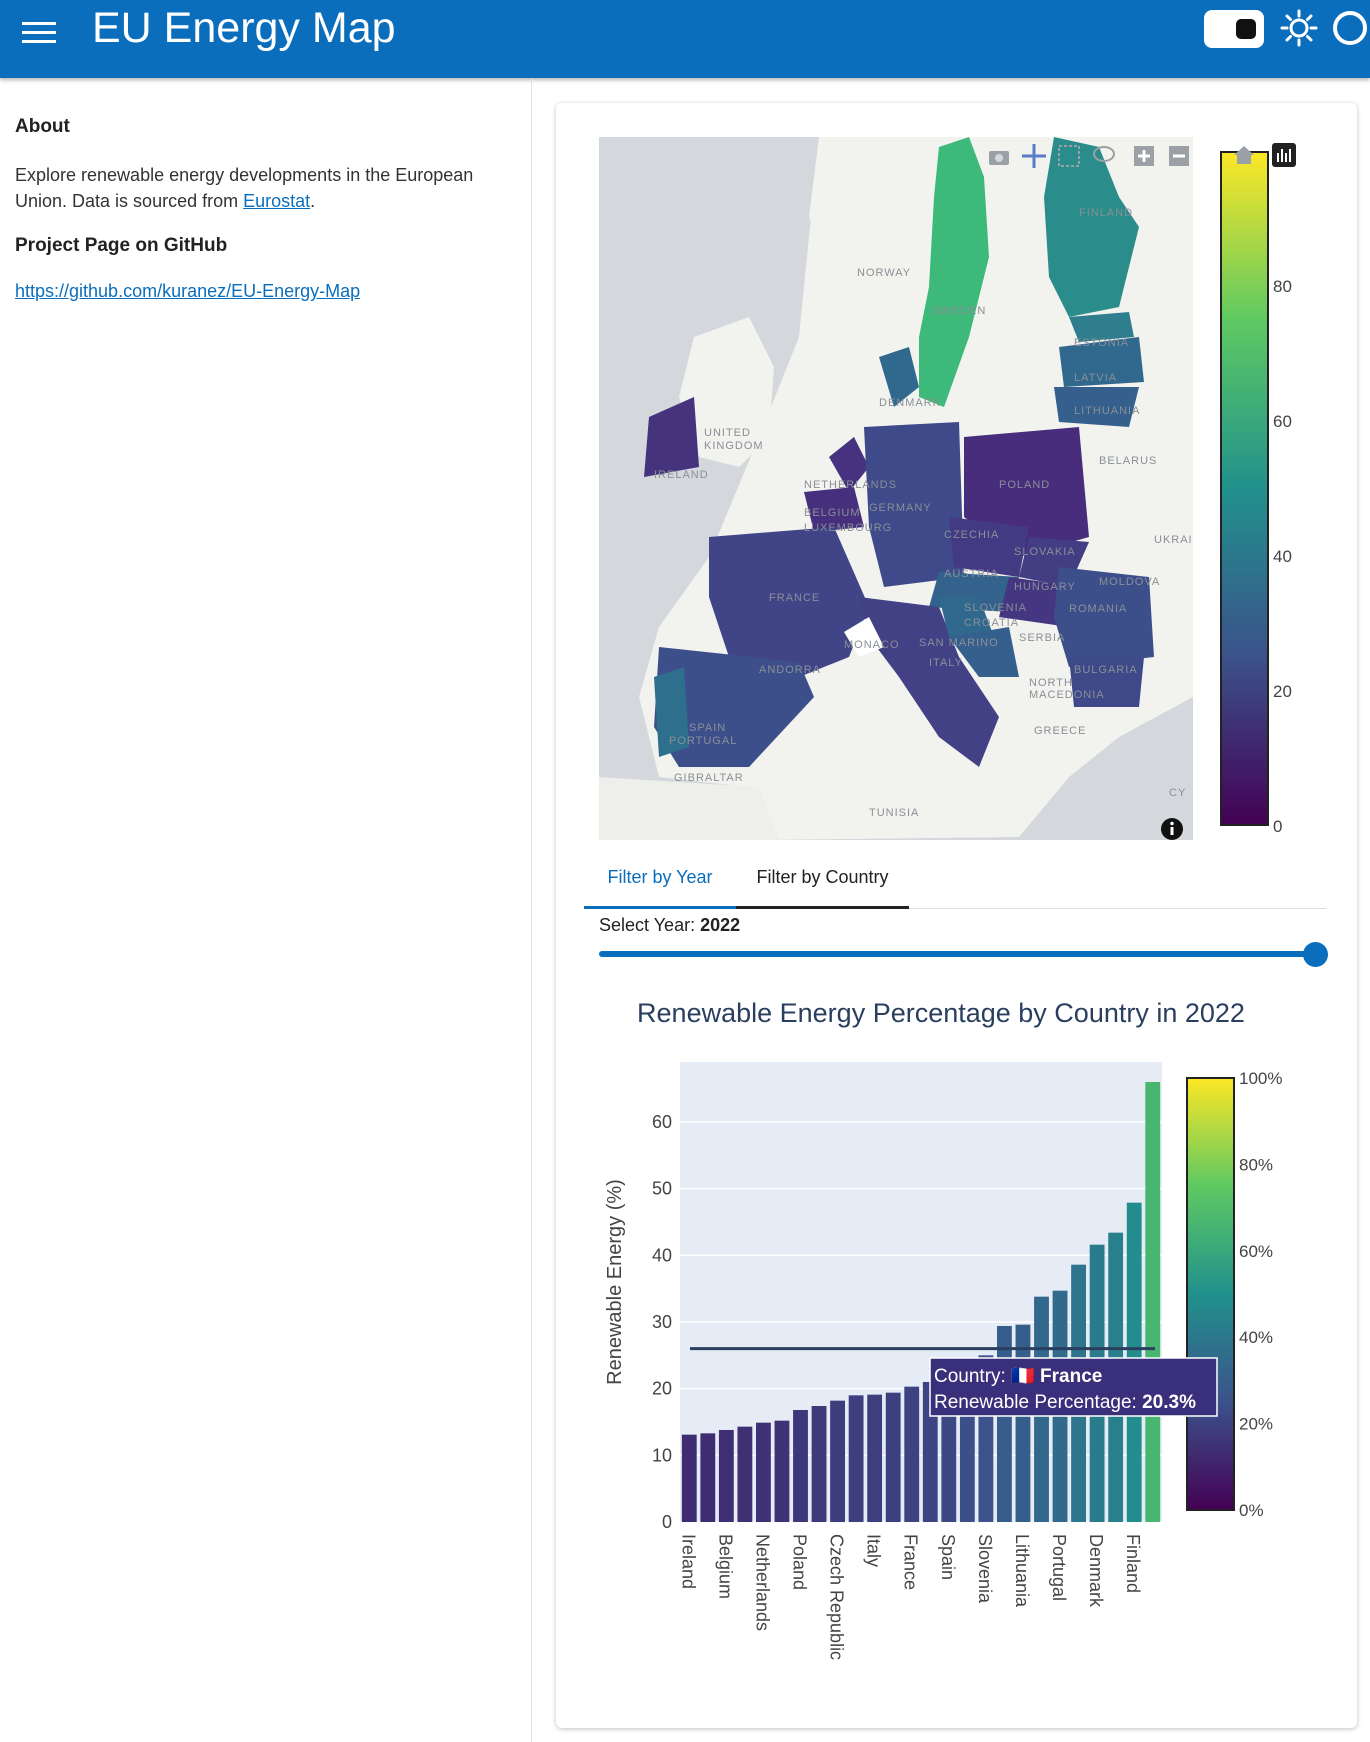  Describe the element at coordinates (1315, 954) in the screenshot. I see `year-slider-thumb` at that location.